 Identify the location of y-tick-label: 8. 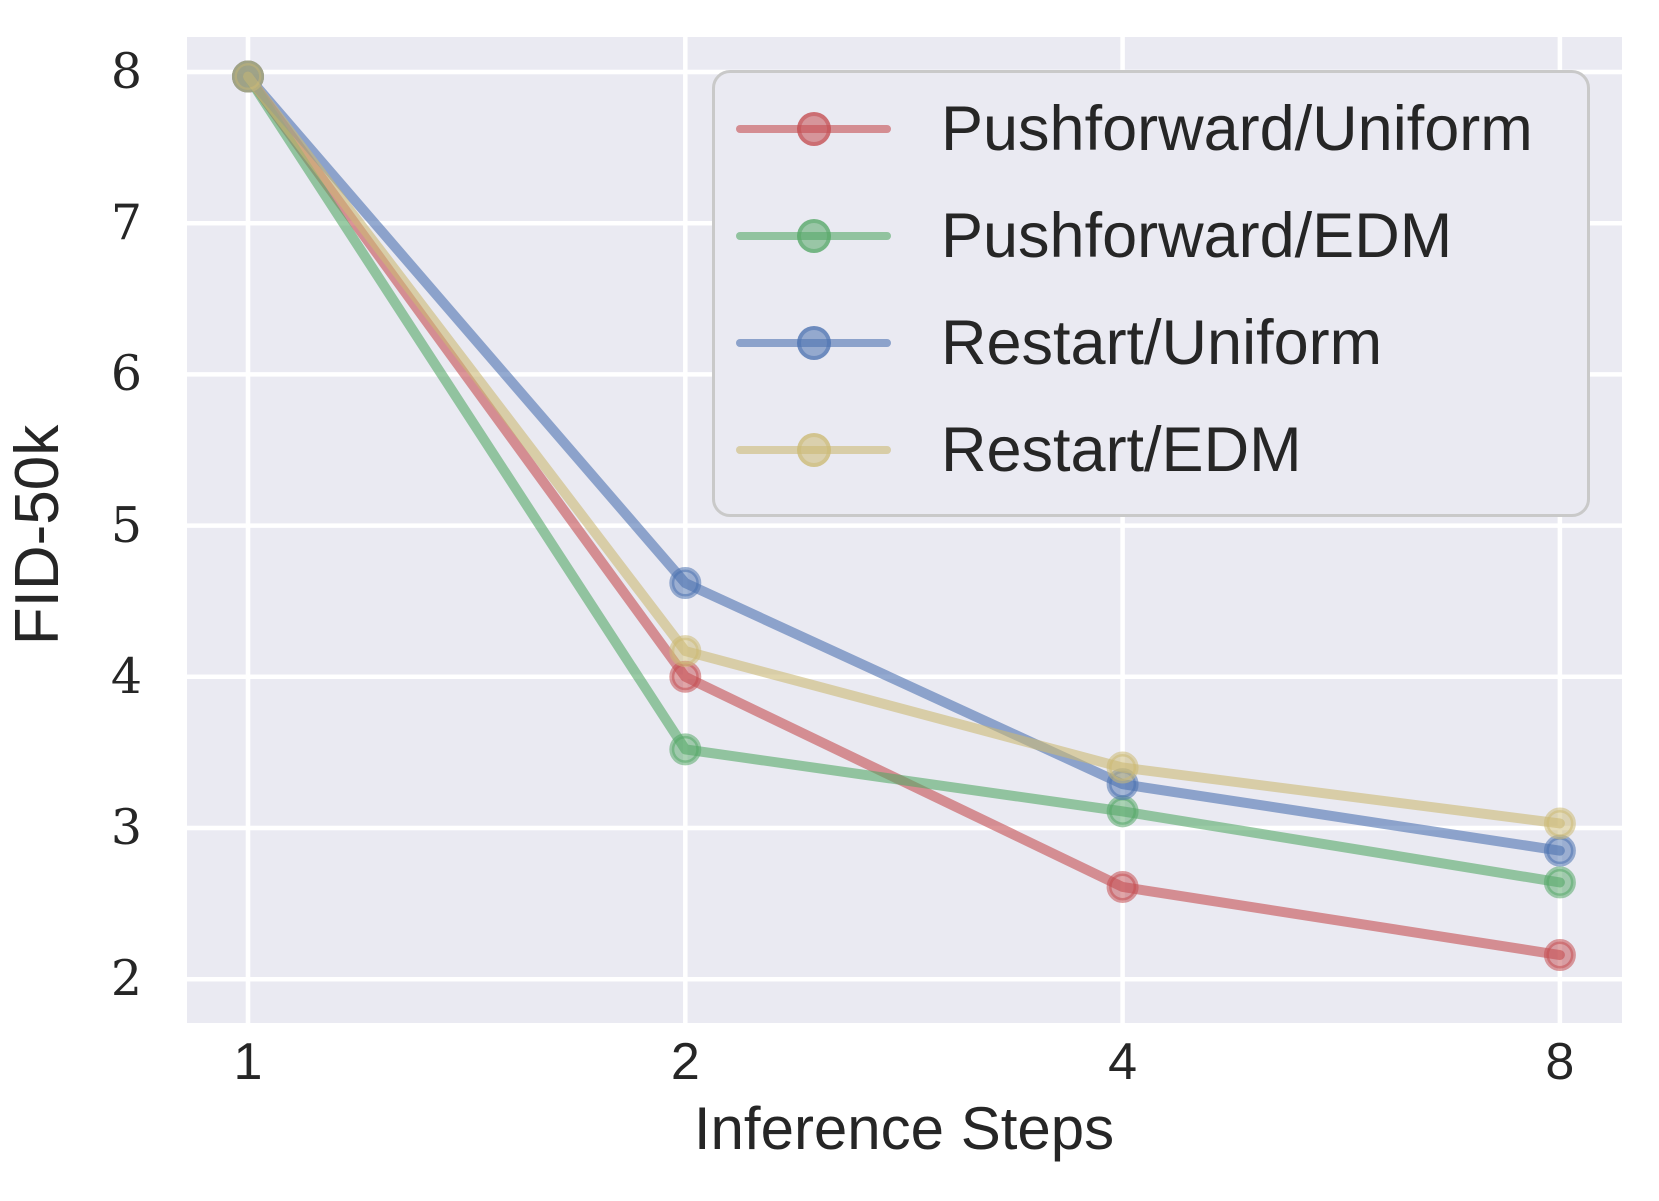
(126, 71).